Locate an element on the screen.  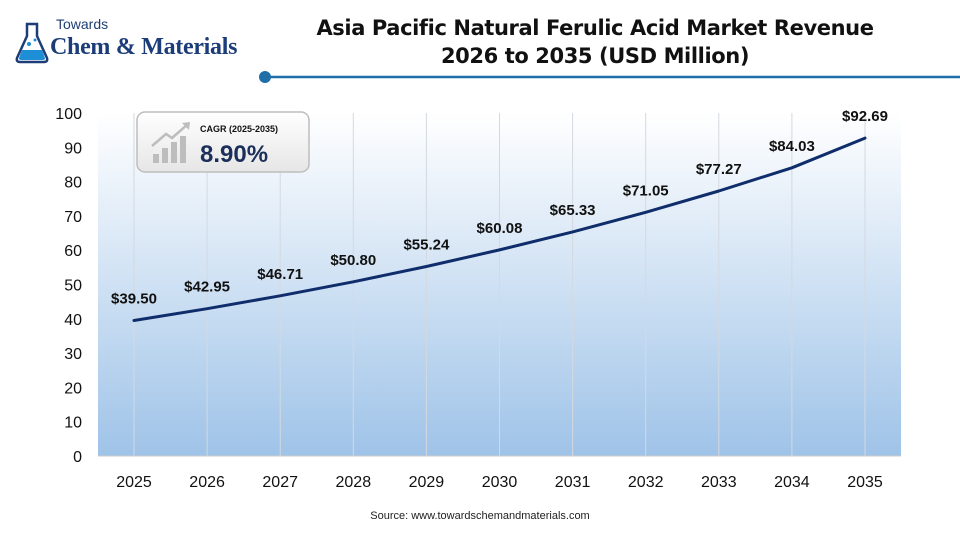
x-tick-label: 2035 is located at coordinates (865, 482).